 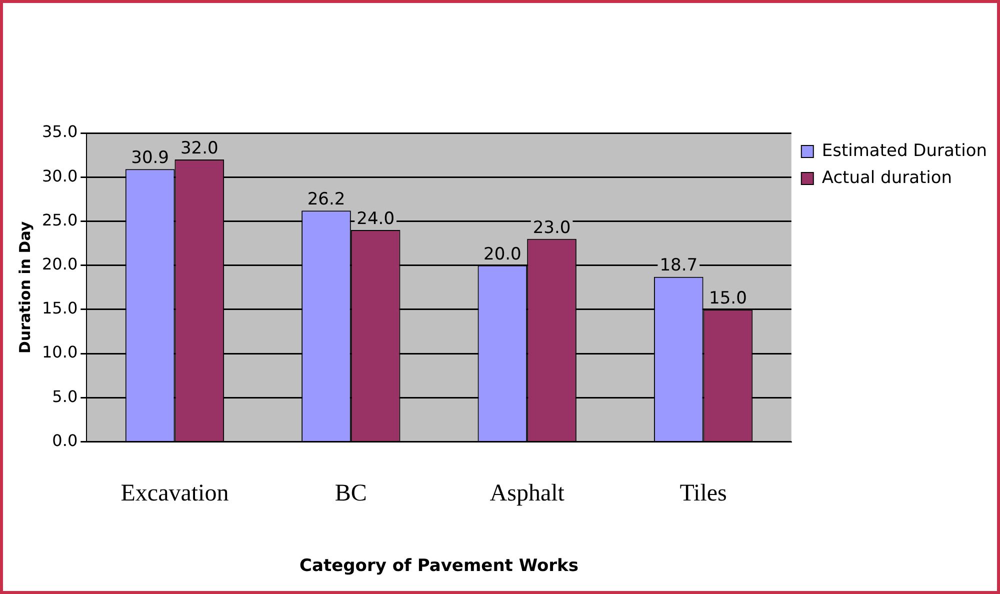 I want to click on data-label: 30.9, so click(x=150, y=158).